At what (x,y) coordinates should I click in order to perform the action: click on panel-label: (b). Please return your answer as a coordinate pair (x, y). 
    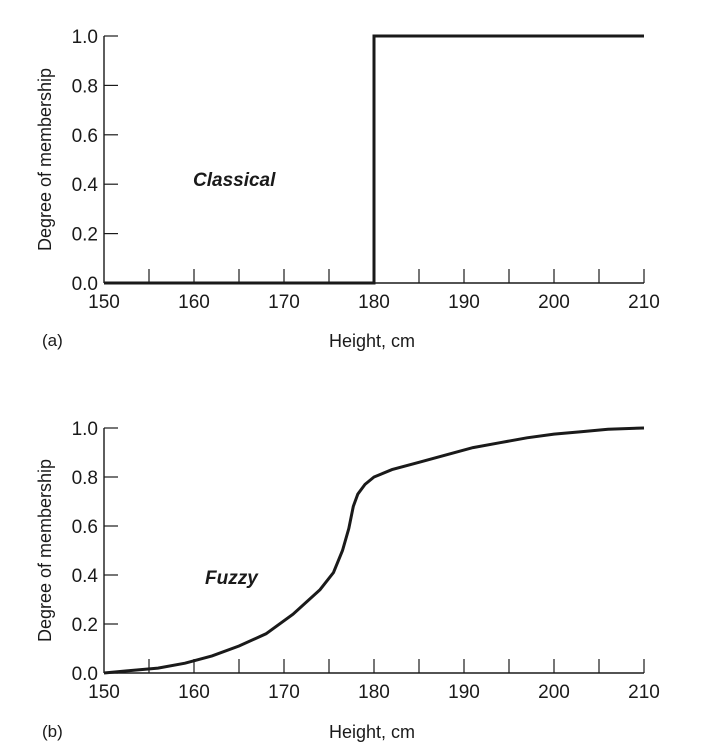
    Looking at the image, I should click on (52, 731).